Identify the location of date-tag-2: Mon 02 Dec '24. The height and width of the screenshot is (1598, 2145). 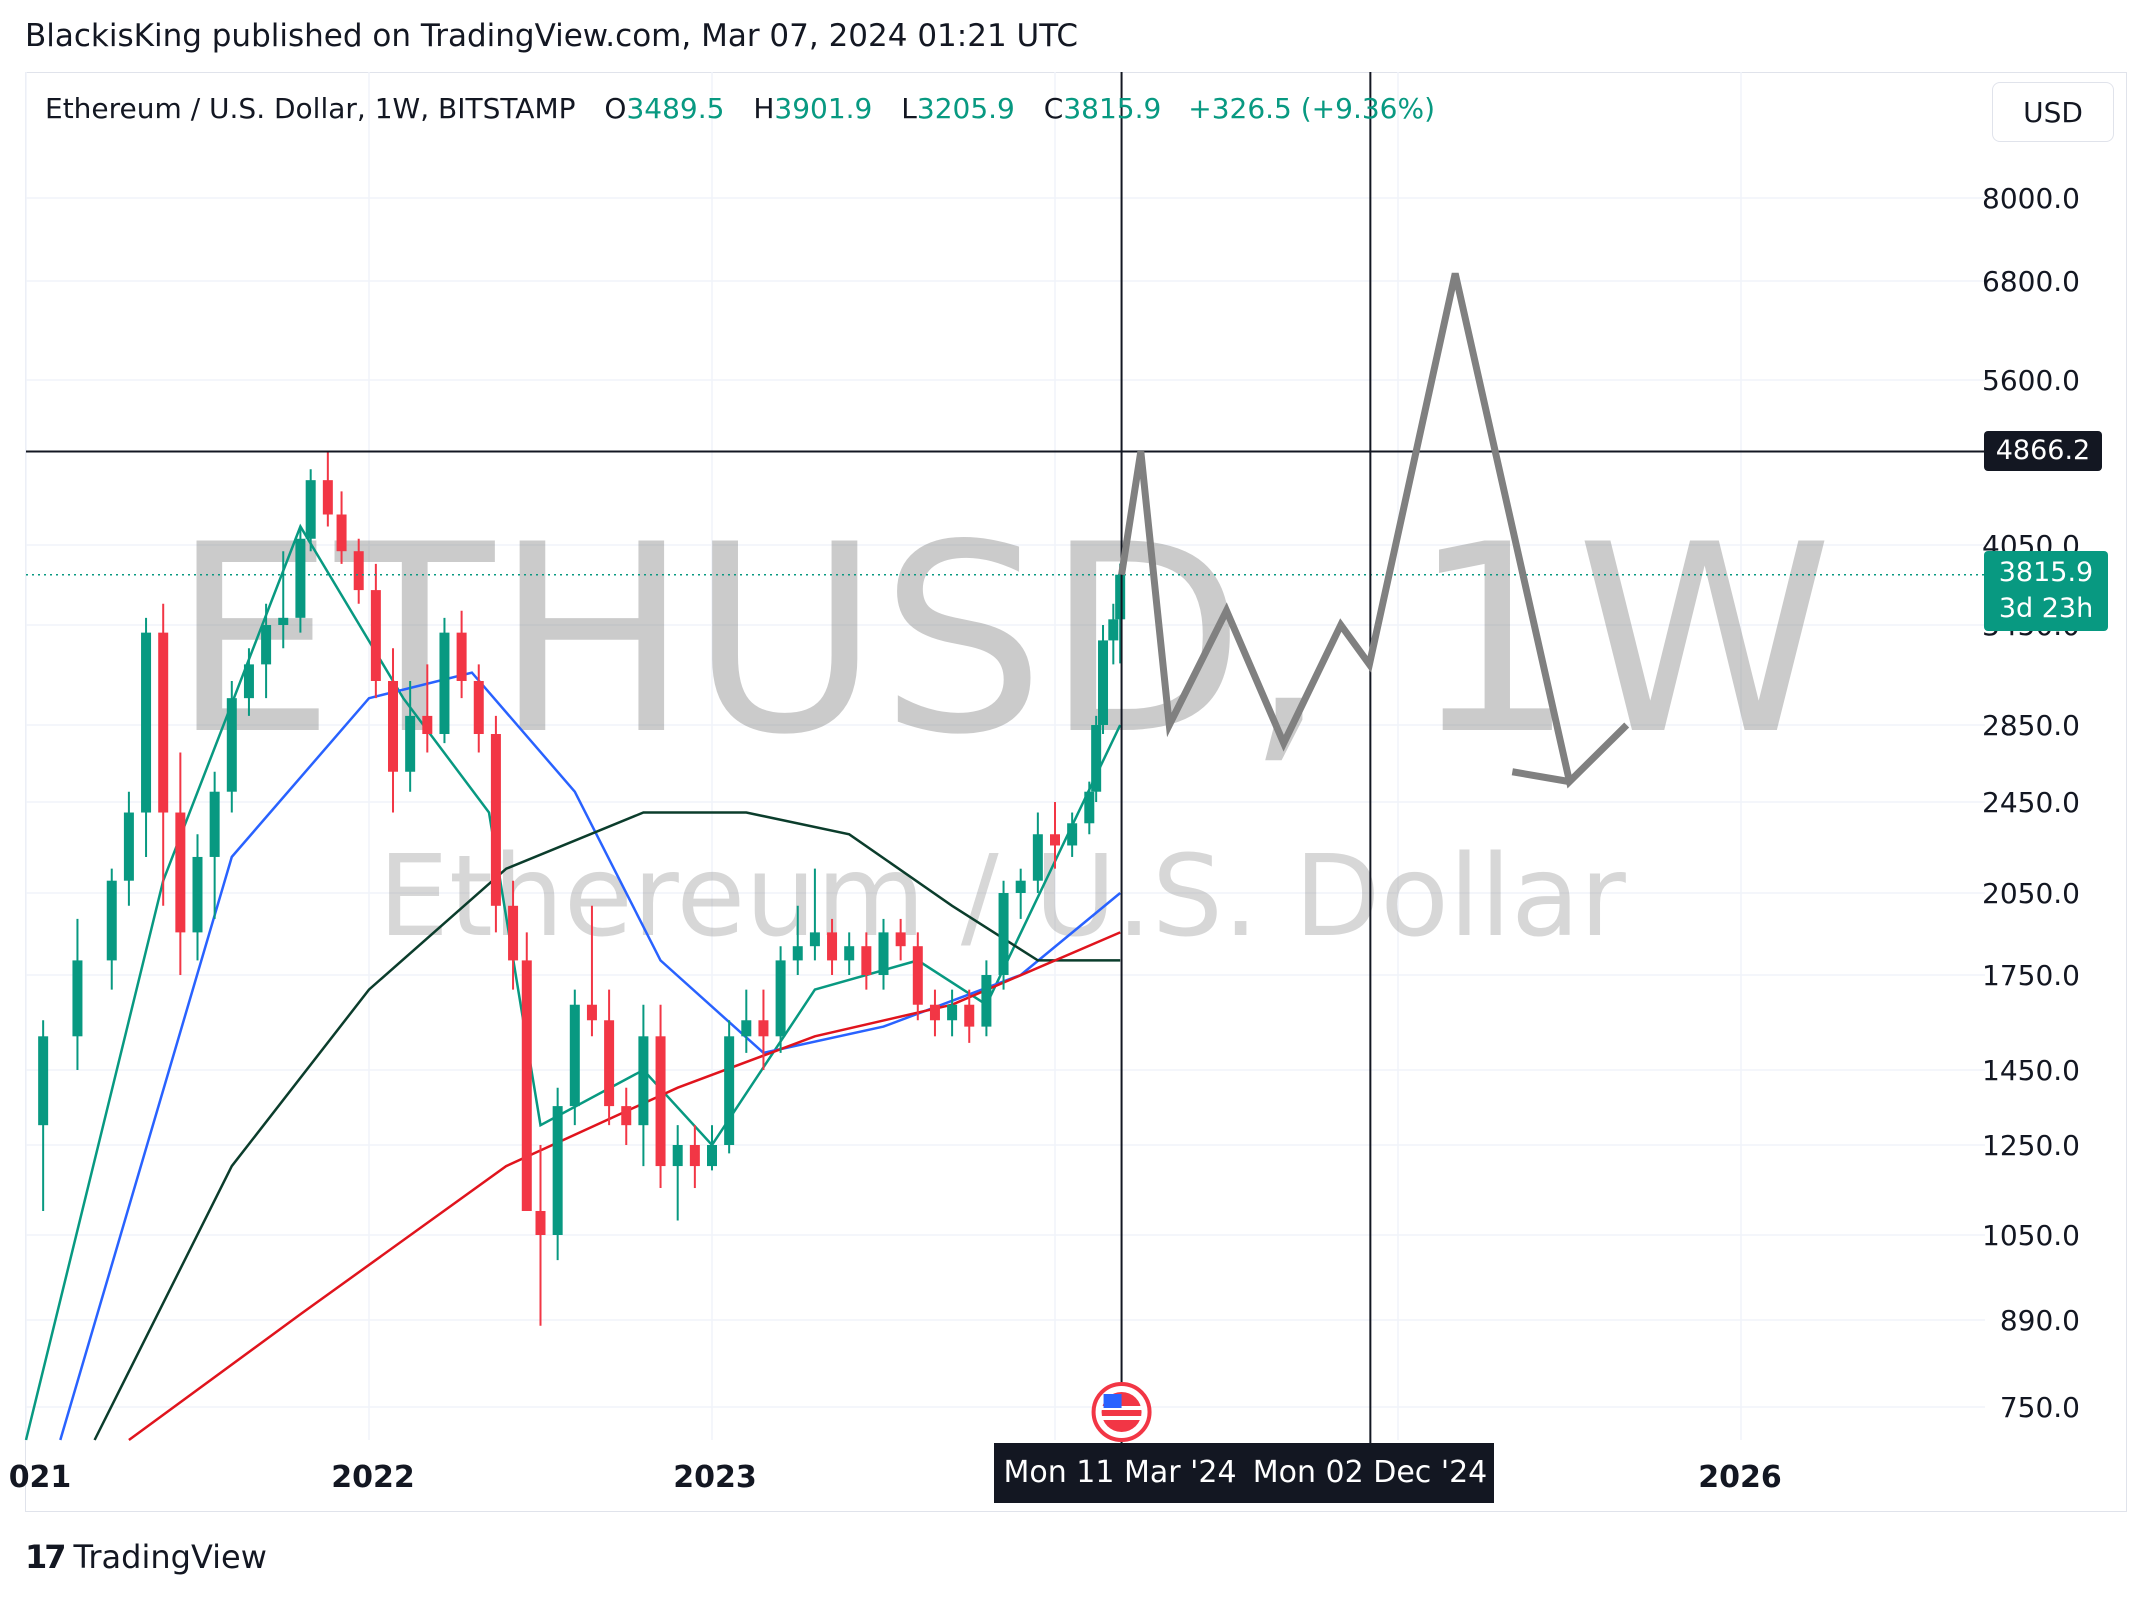
(1370, 1473).